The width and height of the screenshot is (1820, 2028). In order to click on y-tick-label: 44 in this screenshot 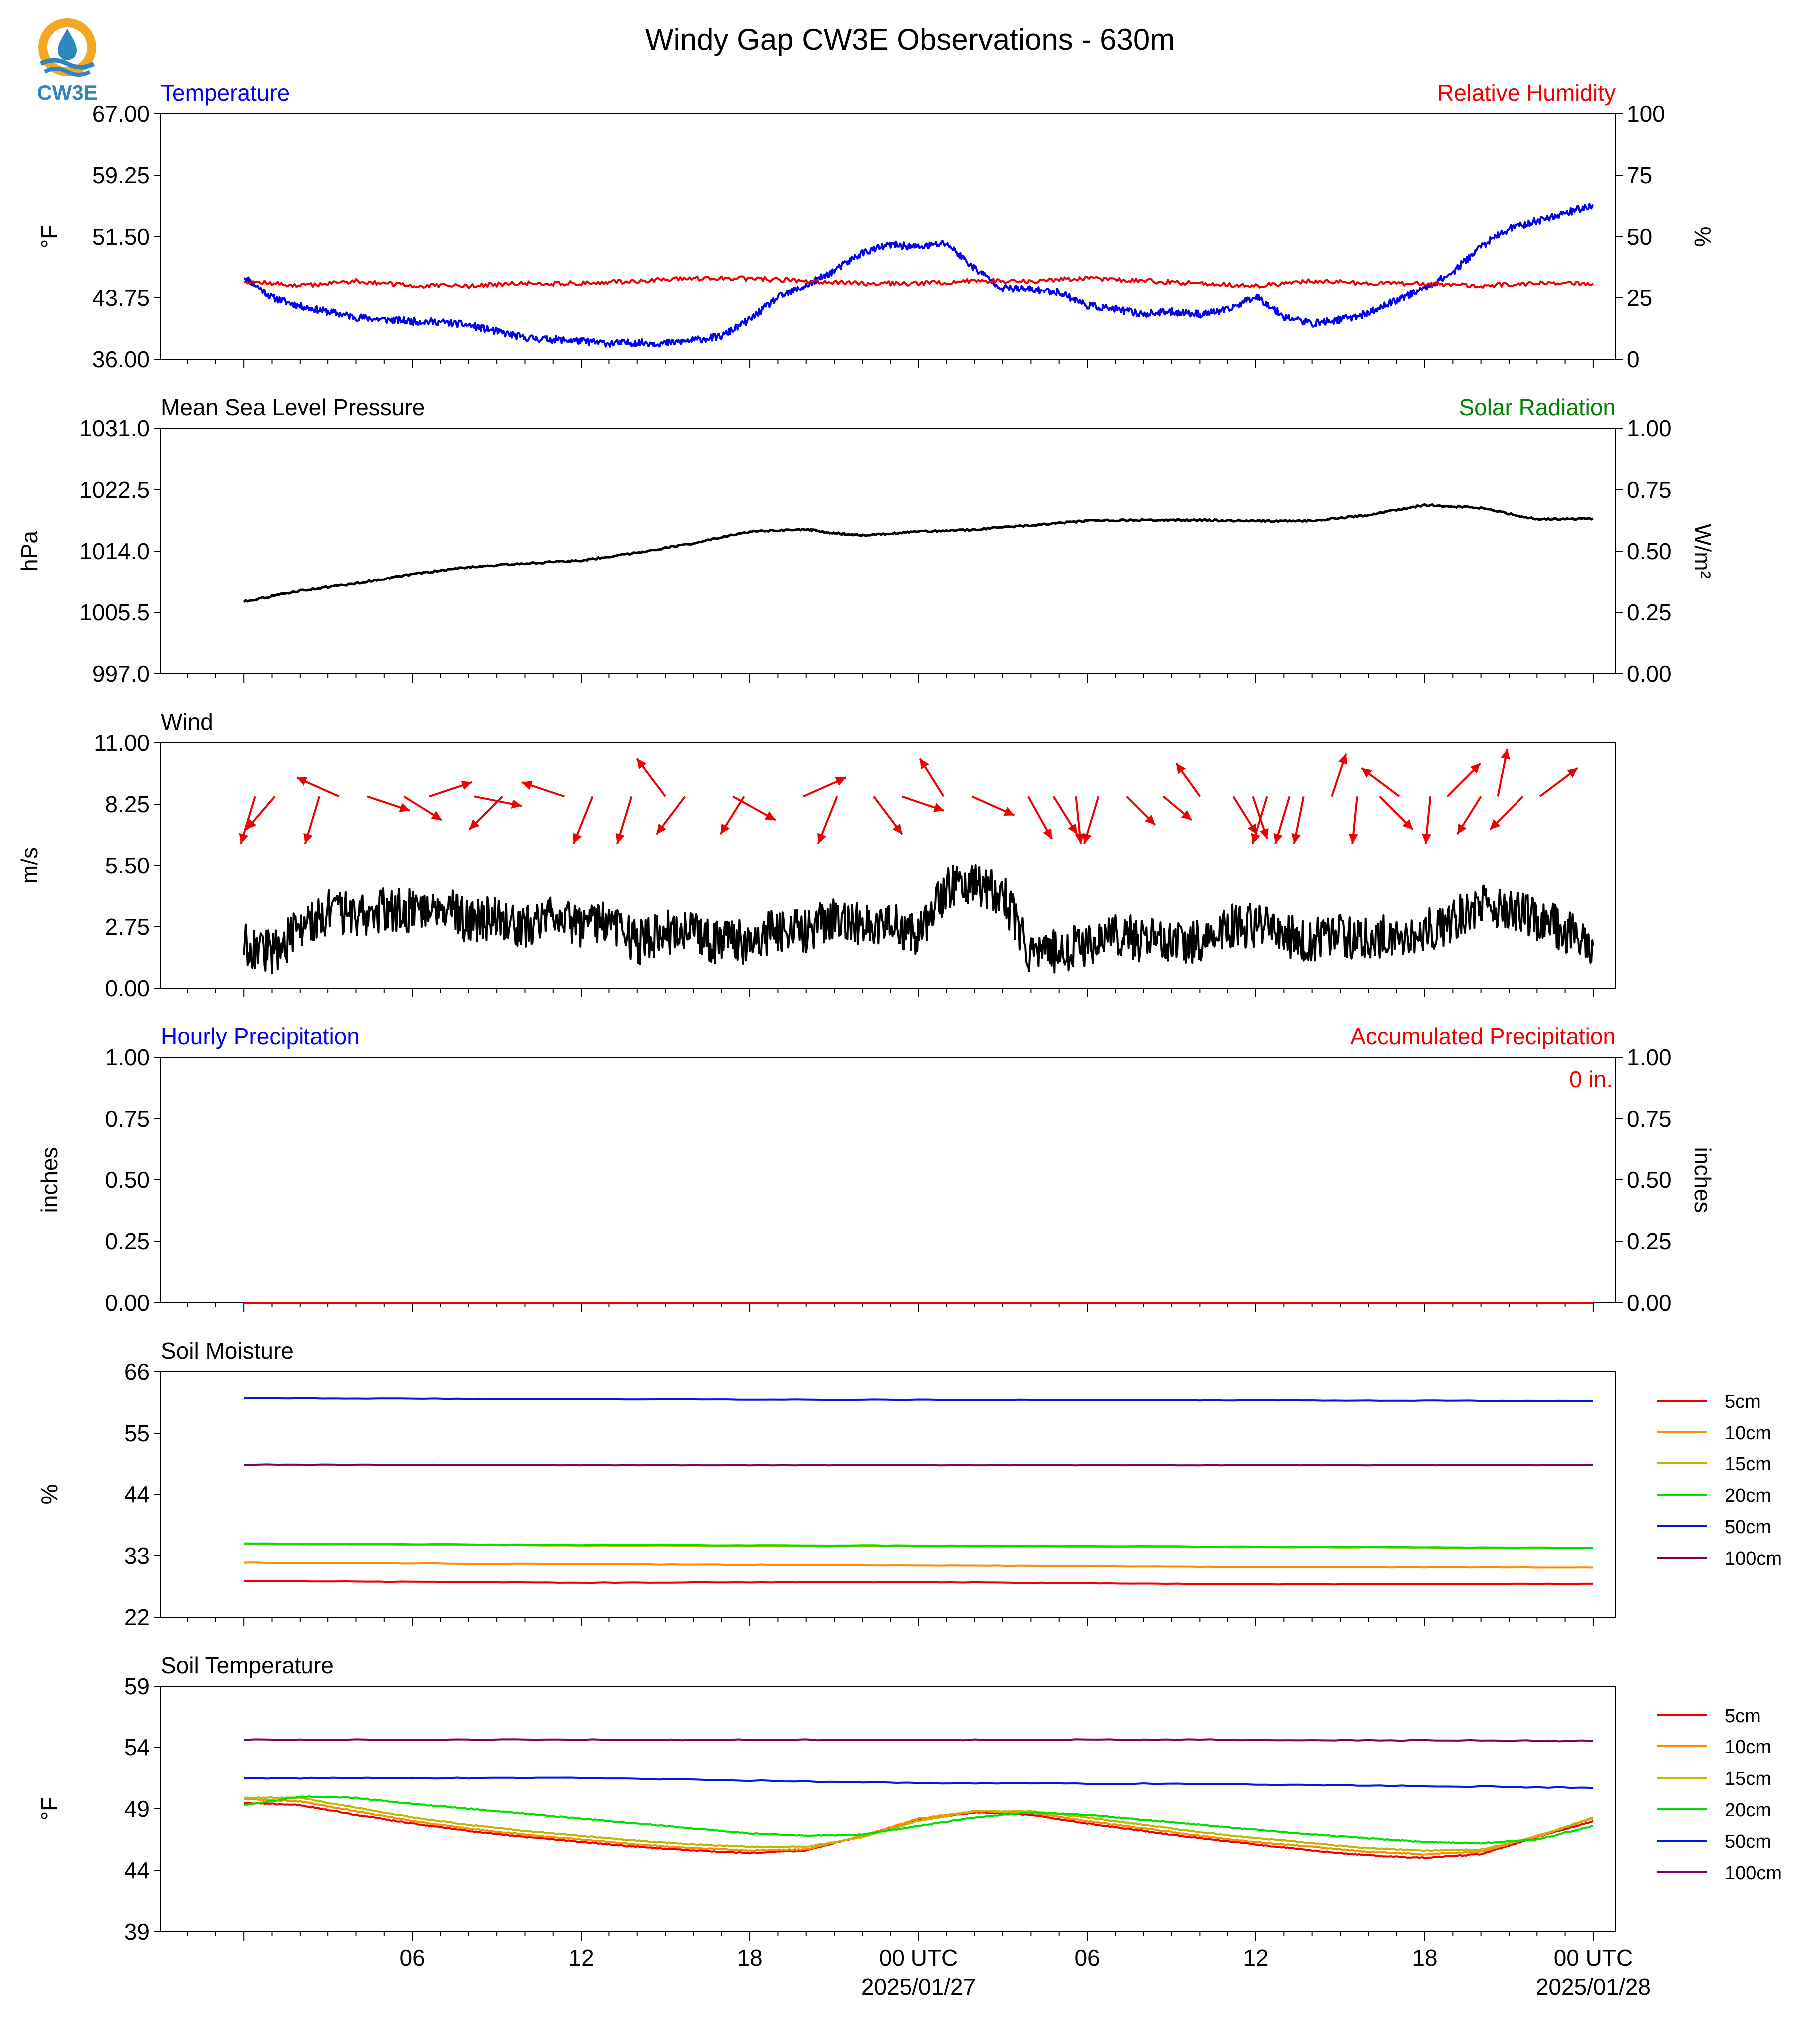, I will do `click(137, 1494)`.